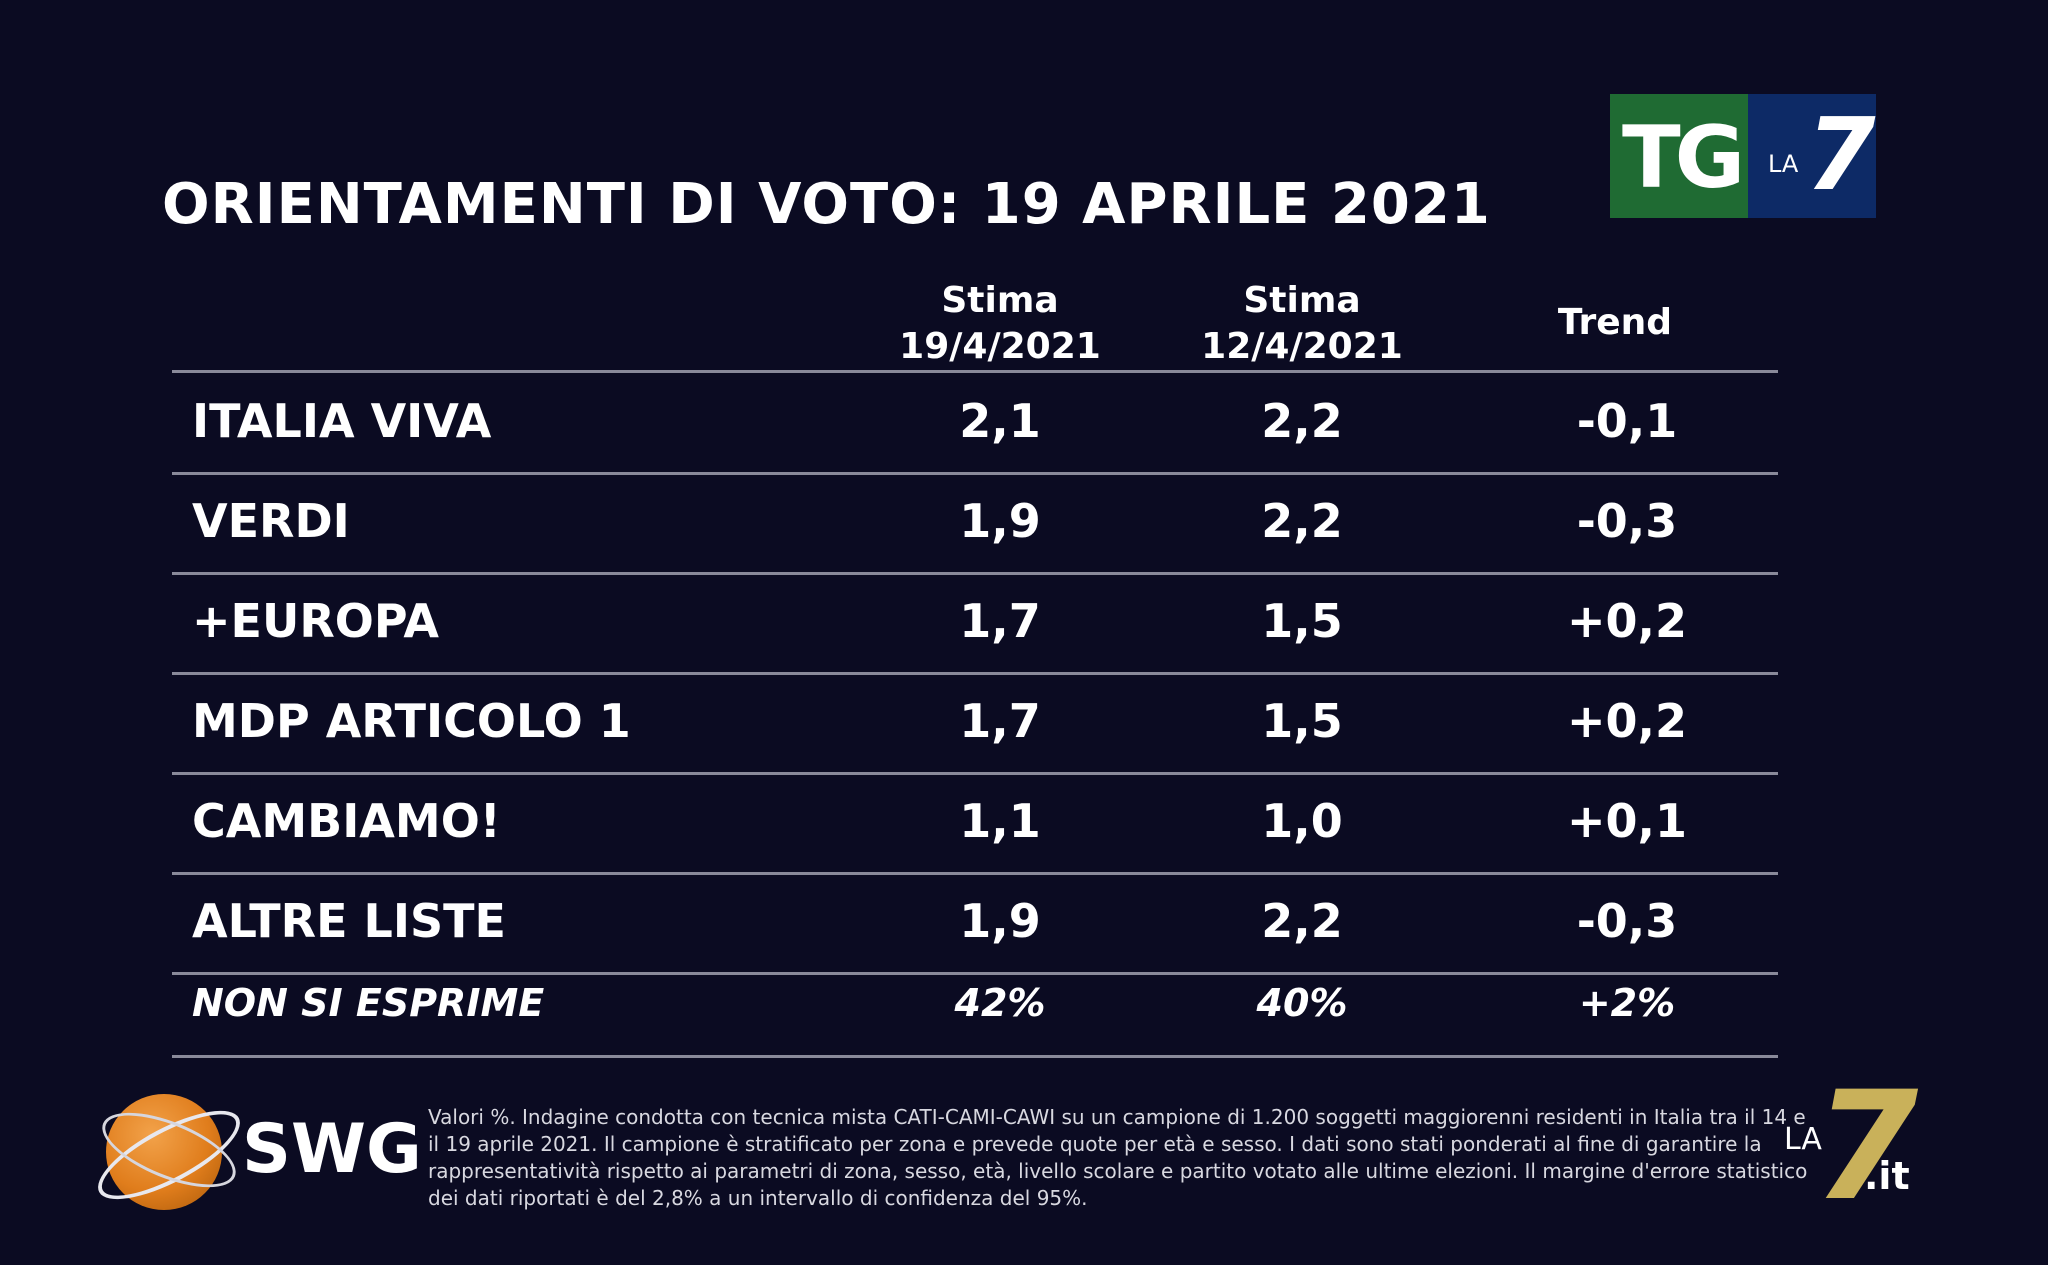  Describe the element at coordinates (1683, 158) in the screenshot. I see `tg-logo-text: TG` at that location.